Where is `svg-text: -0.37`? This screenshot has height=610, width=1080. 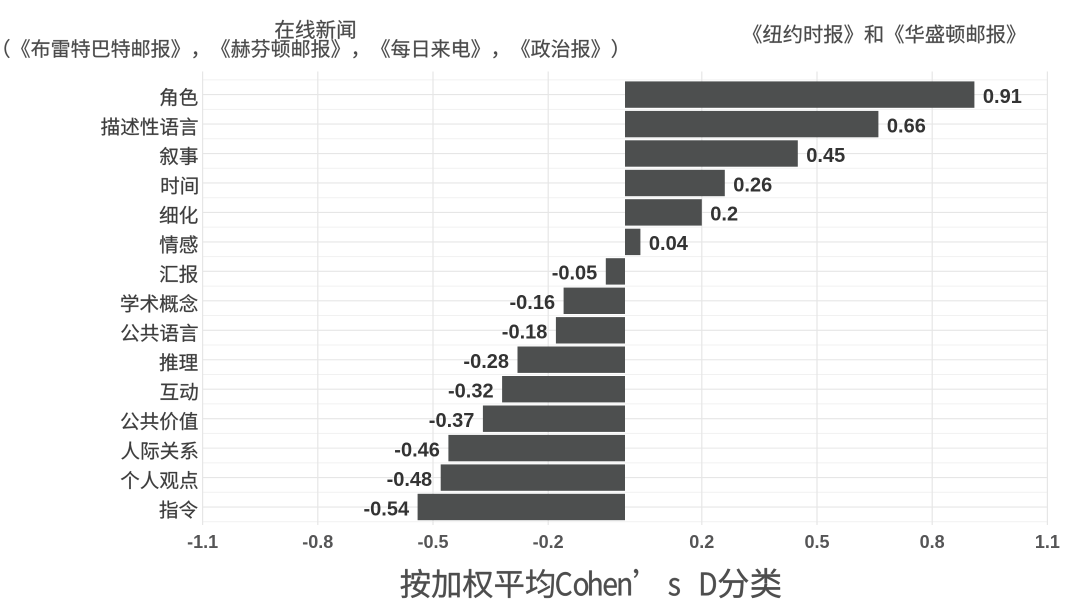
svg-text: -0.37 is located at coordinates (452, 421).